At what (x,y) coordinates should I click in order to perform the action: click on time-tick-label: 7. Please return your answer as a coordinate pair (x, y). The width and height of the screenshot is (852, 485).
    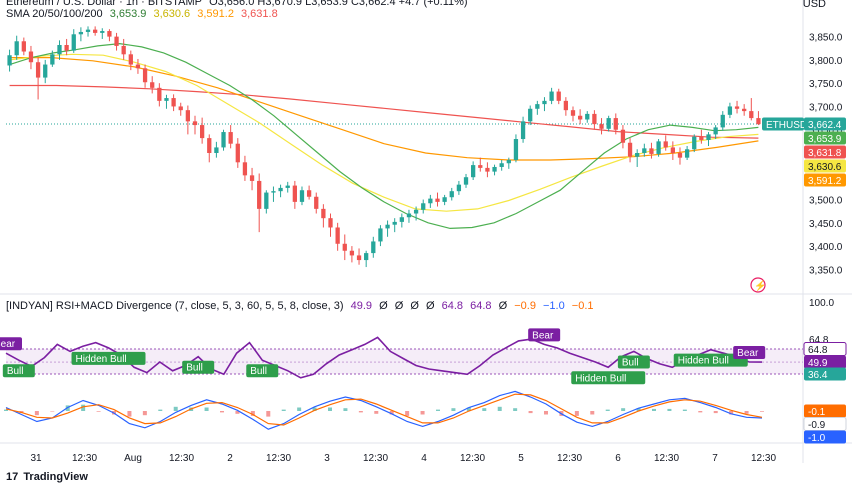
    Looking at the image, I should click on (715, 458).